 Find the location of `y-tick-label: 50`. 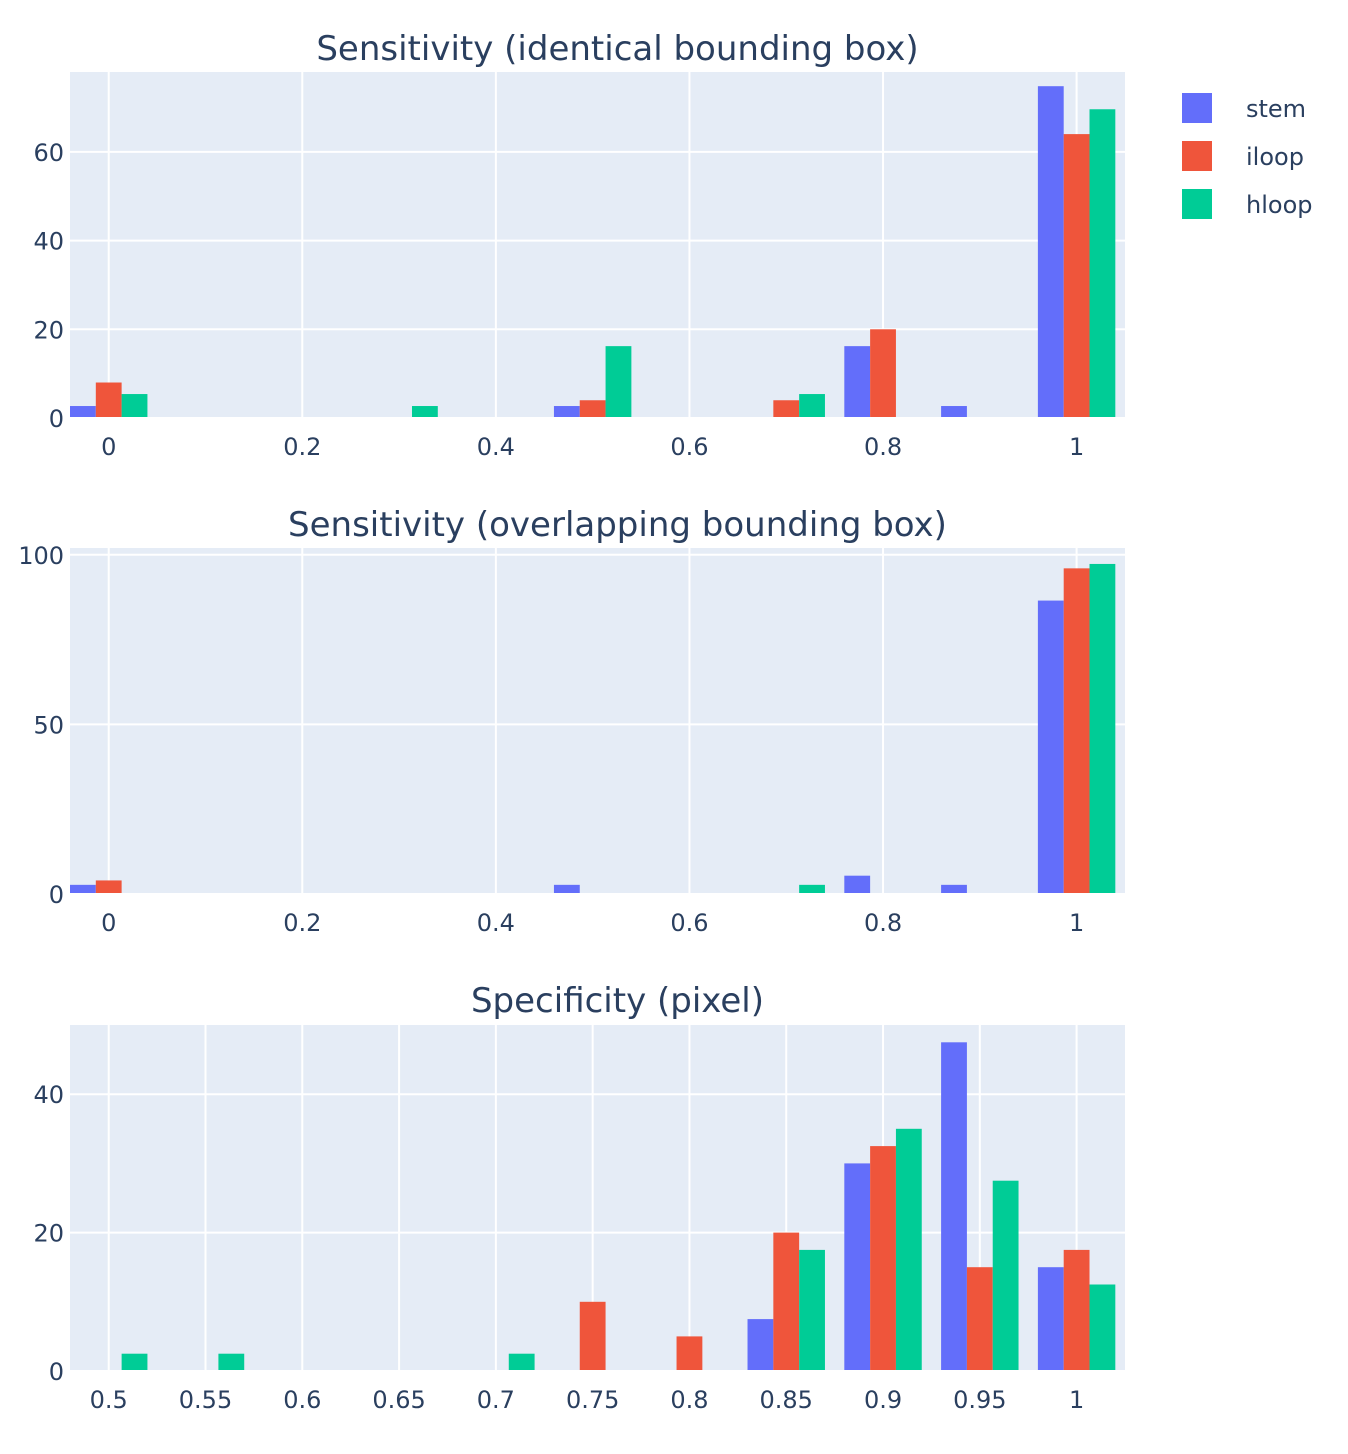

y-tick-label: 50 is located at coordinates (48, 725).